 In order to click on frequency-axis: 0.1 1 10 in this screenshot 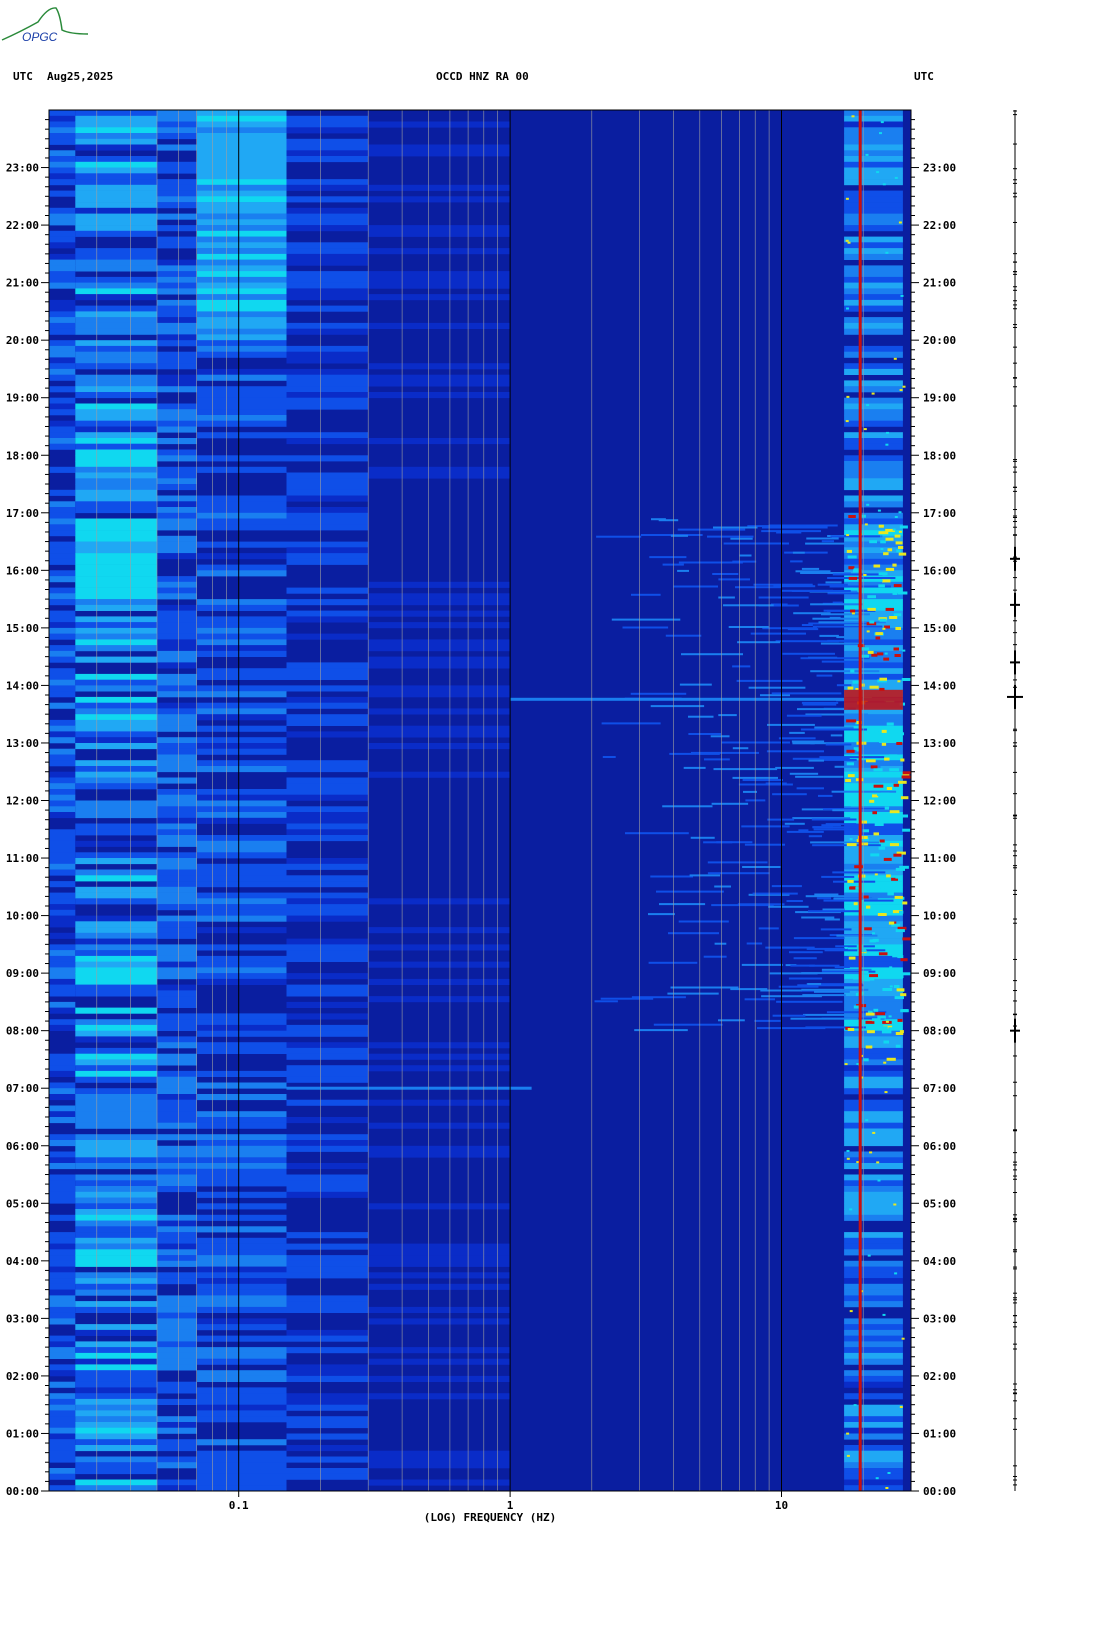, I will do `click(508, 1501)`.